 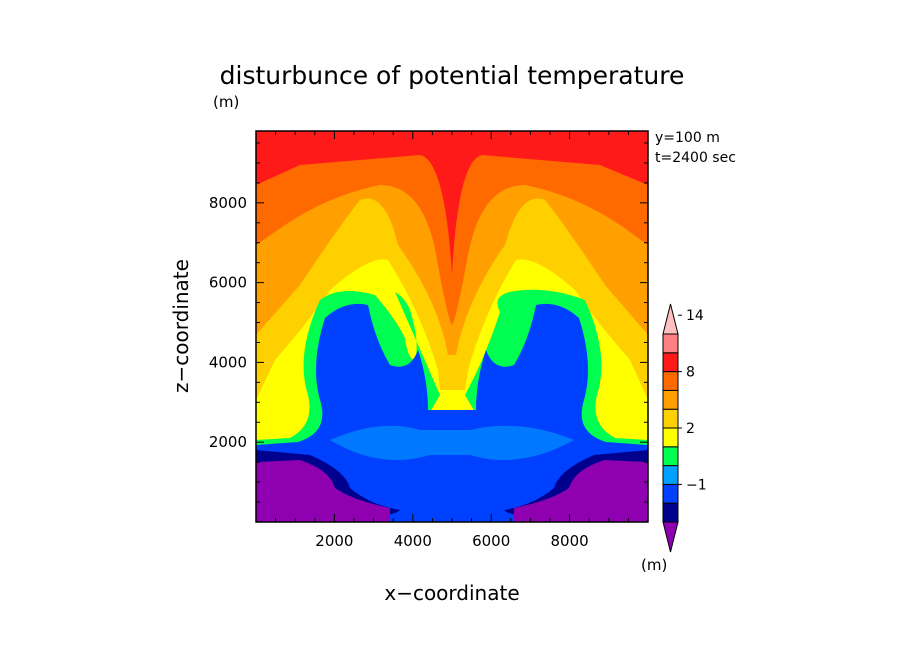 What do you see at coordinates (228, 442) in the screenshot?
I see `y-tick-label: 2000` at bounding box center [228, 442].